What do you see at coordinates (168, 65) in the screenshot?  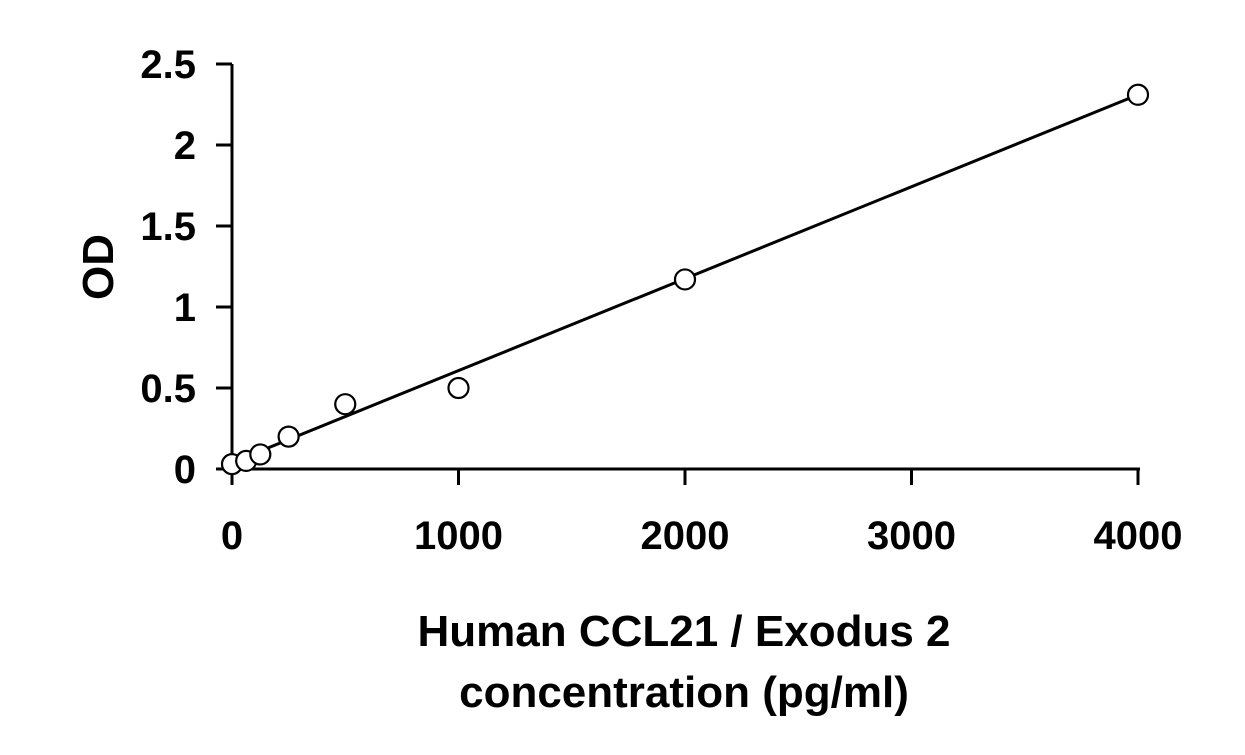 I see `y-tick-label: 2.5` at bounding box center [168, 65].